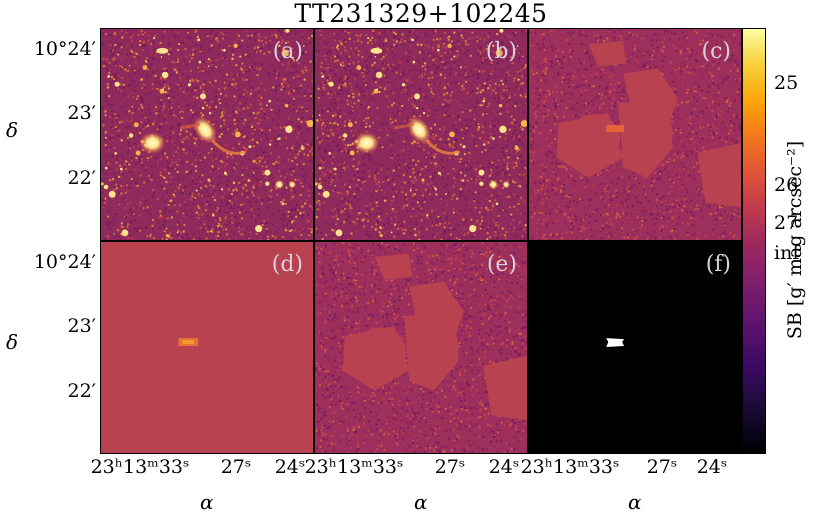 The height and width of the screenshot is (514, 831). What do you see at coordinates (207, 134) in the screenshot?
I see `panel-a: (a)` at bounding box center [207, 134].